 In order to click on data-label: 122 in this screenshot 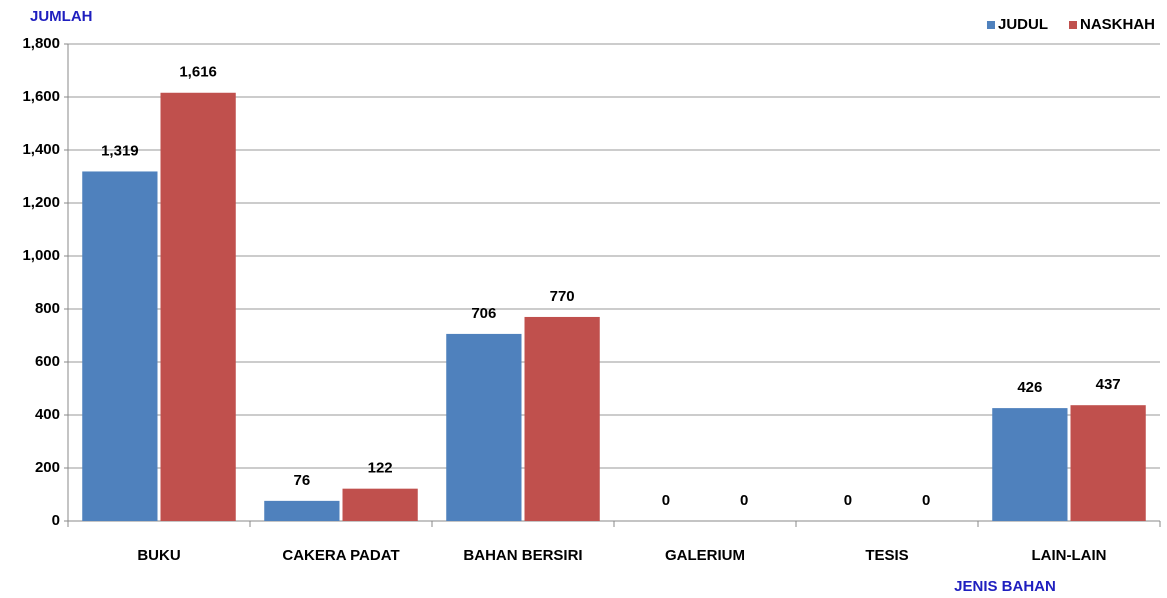, I will do `click(380, 468)`.